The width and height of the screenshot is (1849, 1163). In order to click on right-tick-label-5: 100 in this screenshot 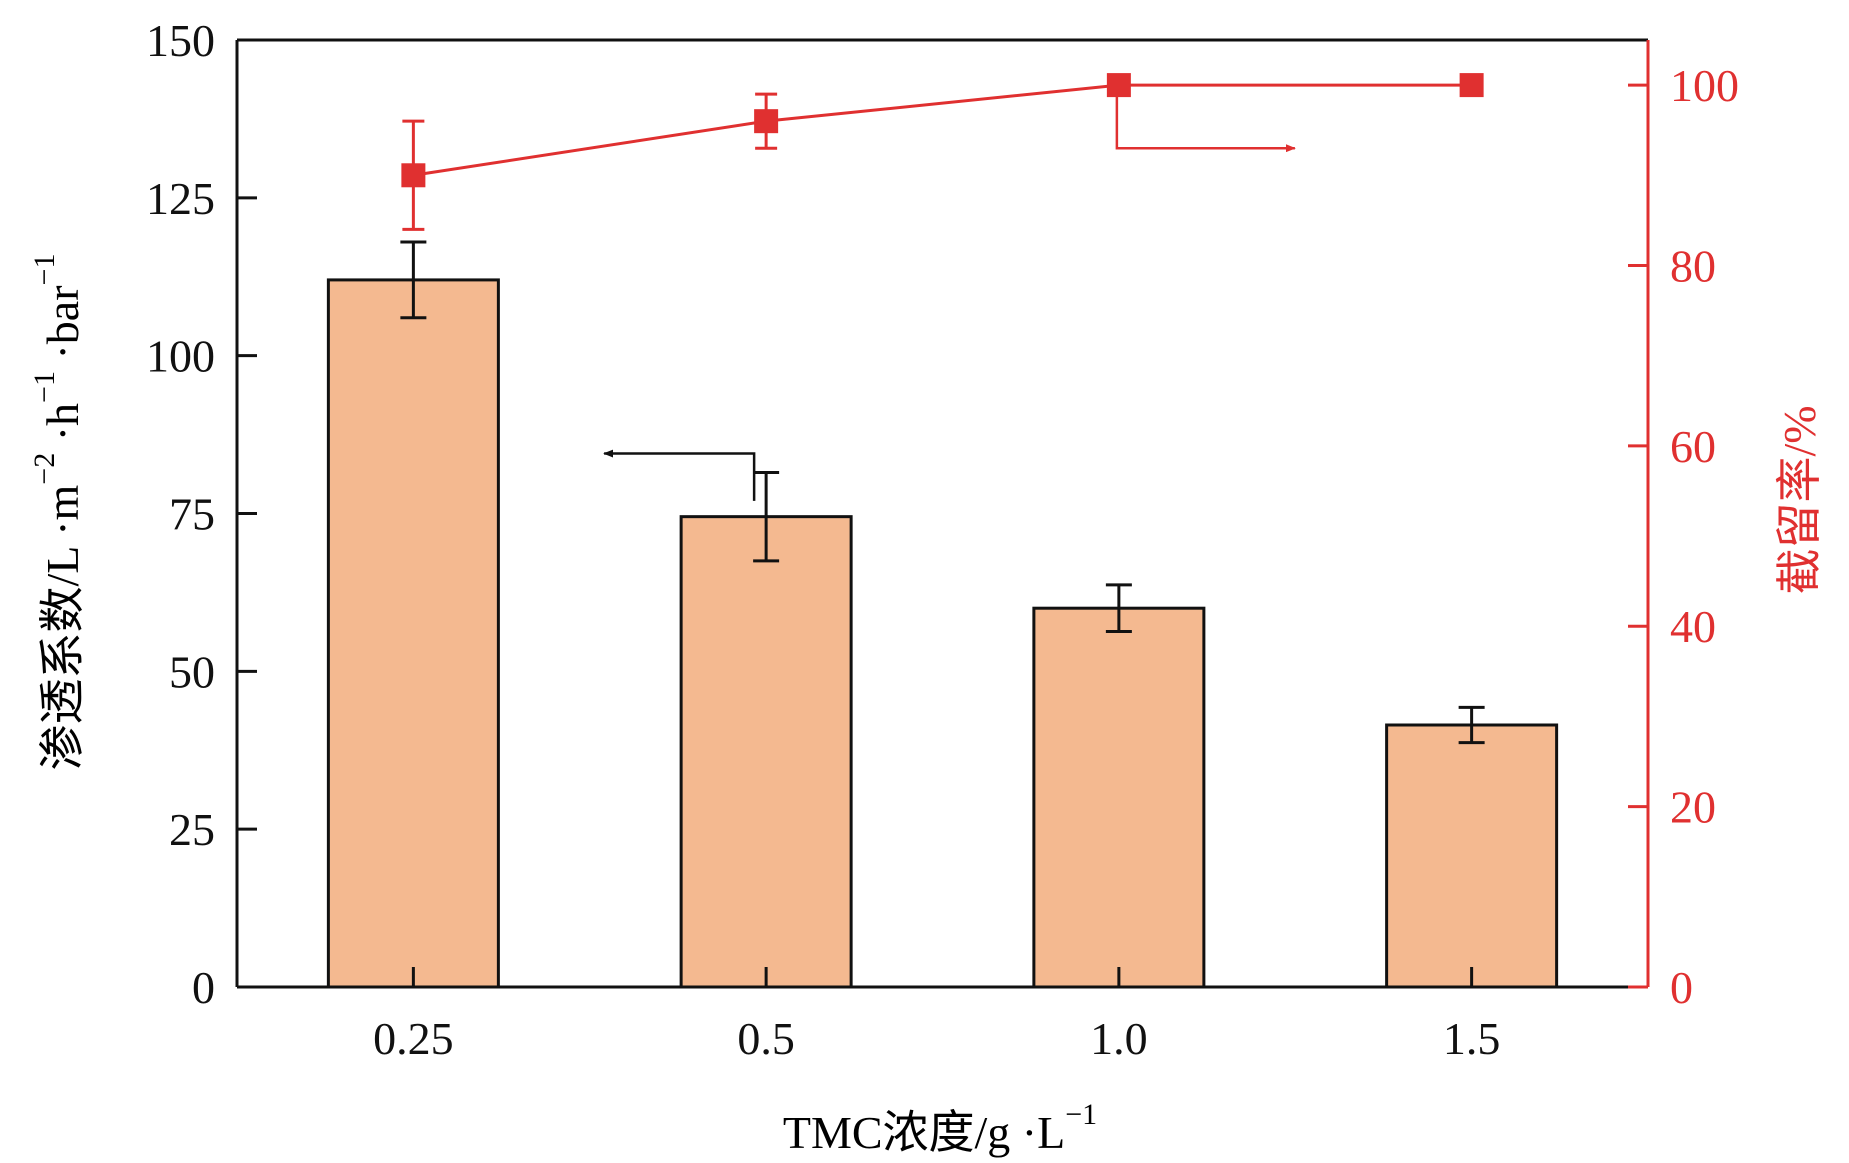, I will do `click(1704, 85)`.